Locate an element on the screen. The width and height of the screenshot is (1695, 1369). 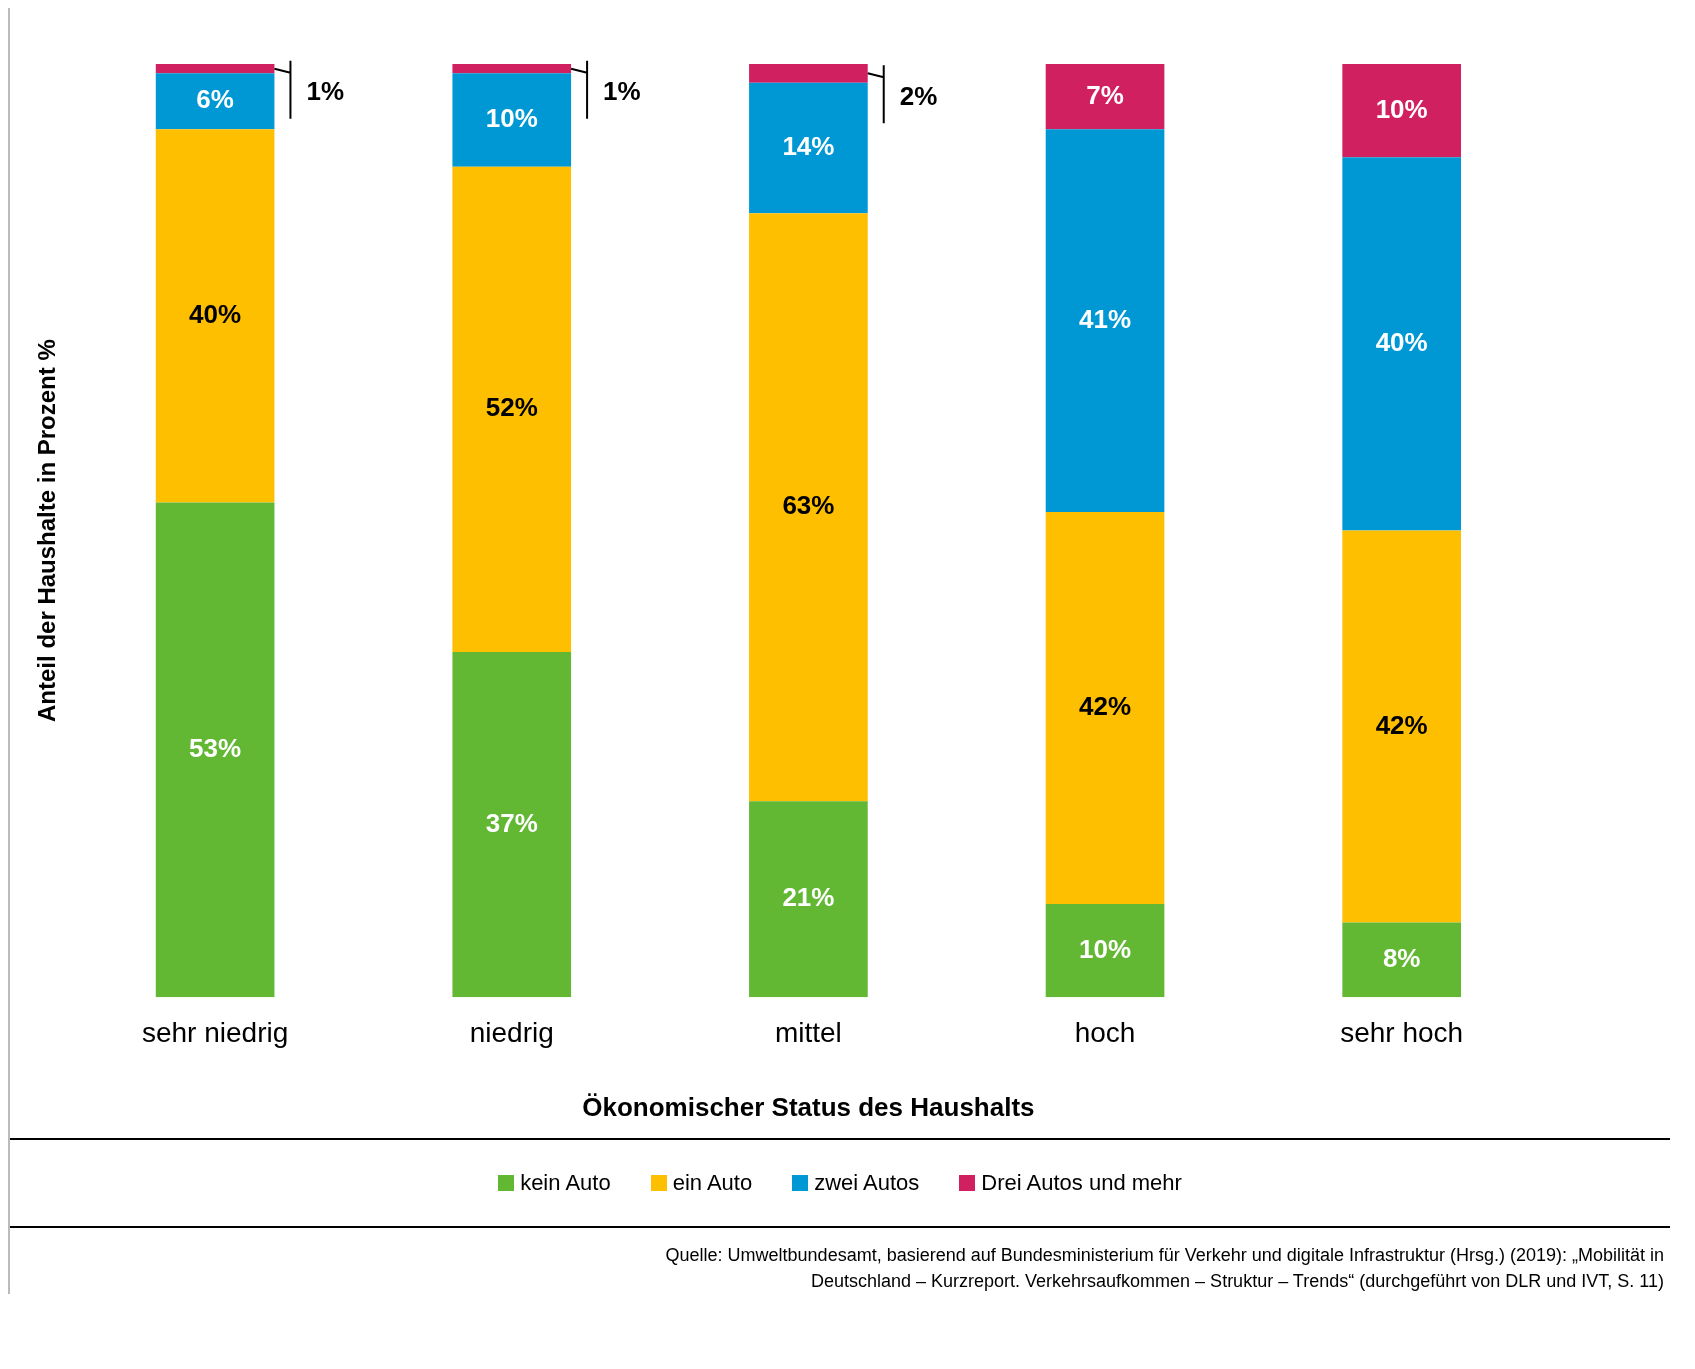
legend-label: kein Auto is located at coordinates (565, 1183).